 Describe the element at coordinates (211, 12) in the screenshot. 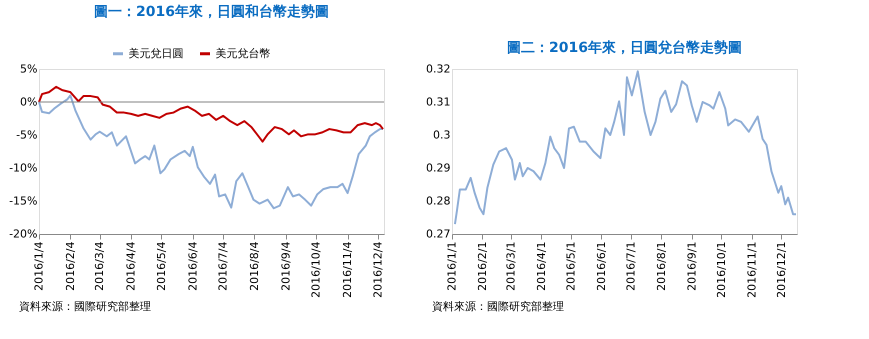

I see `chart-title: 圖一：2016年來，日圓和台幣走勢圖` at that location.